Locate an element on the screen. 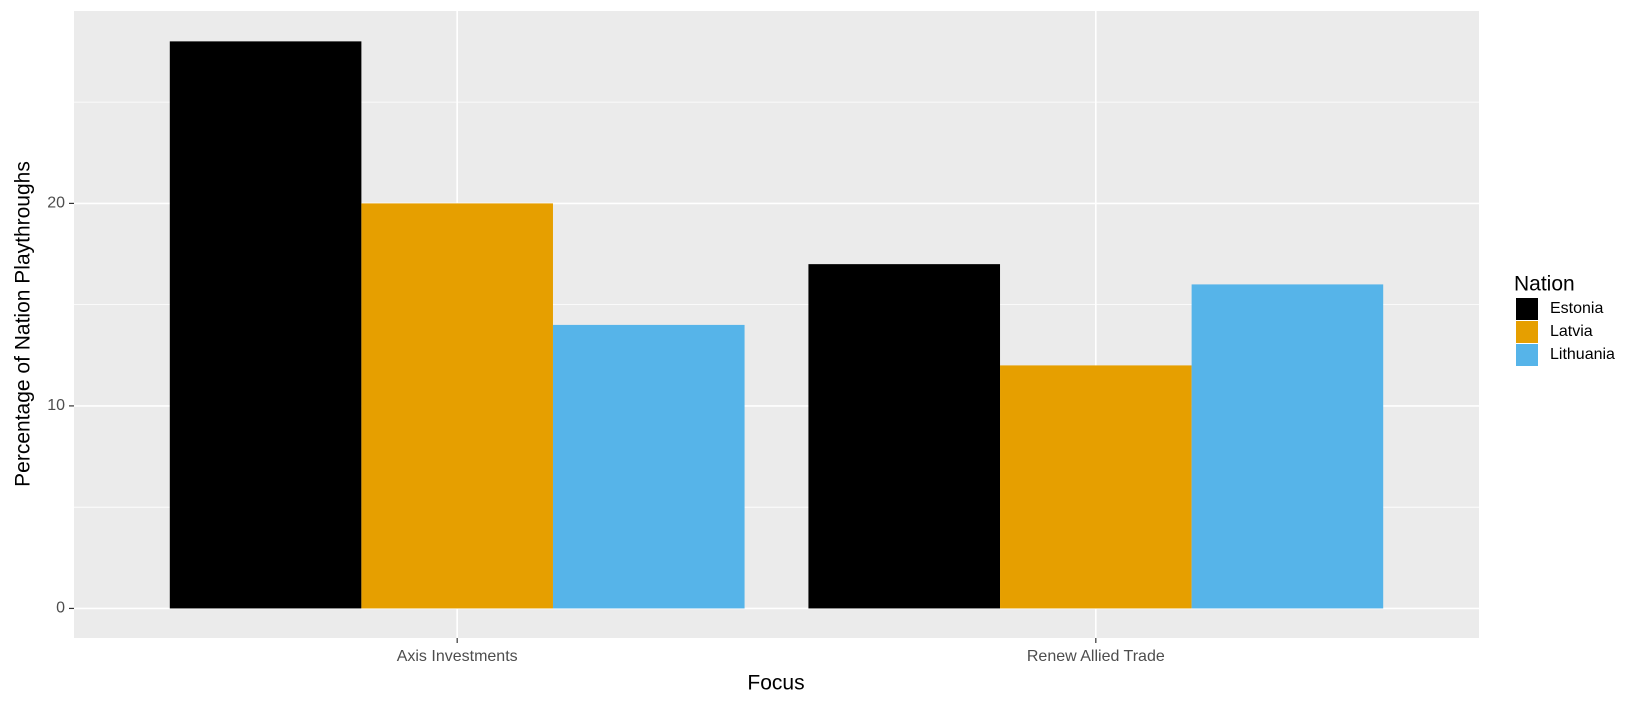  x-tick-label: Axis Investments is located at coordinates (457, 656).